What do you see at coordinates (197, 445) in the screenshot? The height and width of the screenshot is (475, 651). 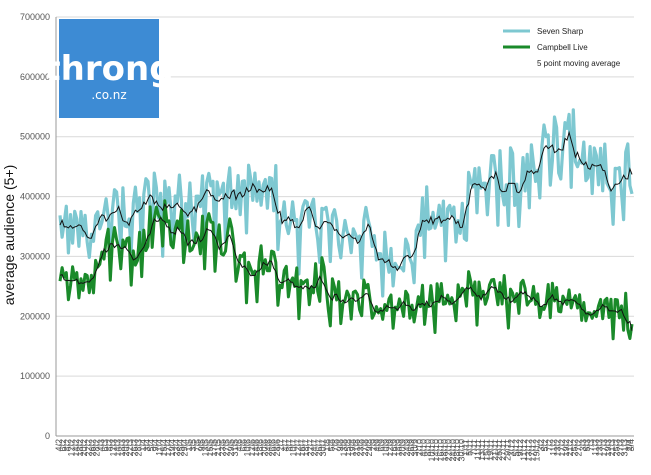 I see `x-tick-label: 7/5` at bounding box center [197, 445].